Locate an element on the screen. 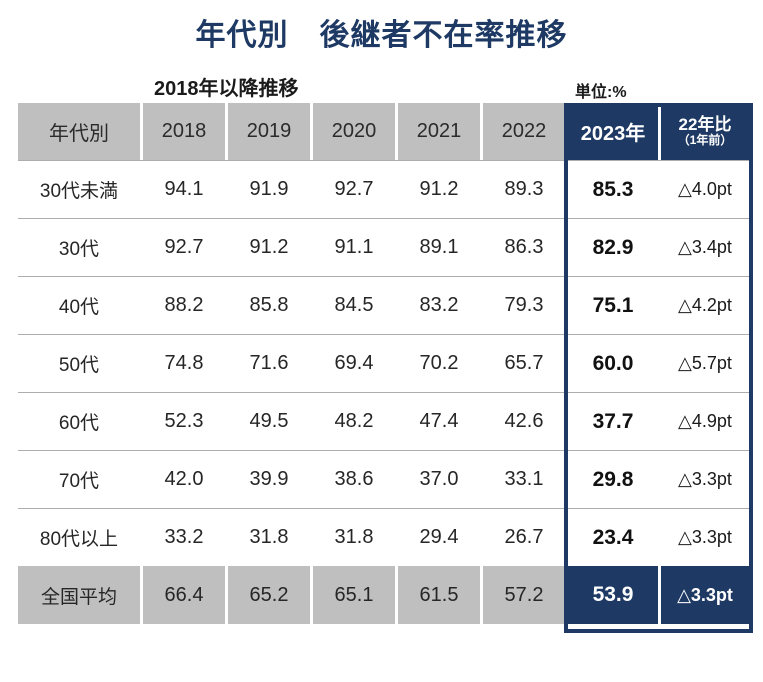  cell-2019: 39.9 is located at coordinates (269, 479).